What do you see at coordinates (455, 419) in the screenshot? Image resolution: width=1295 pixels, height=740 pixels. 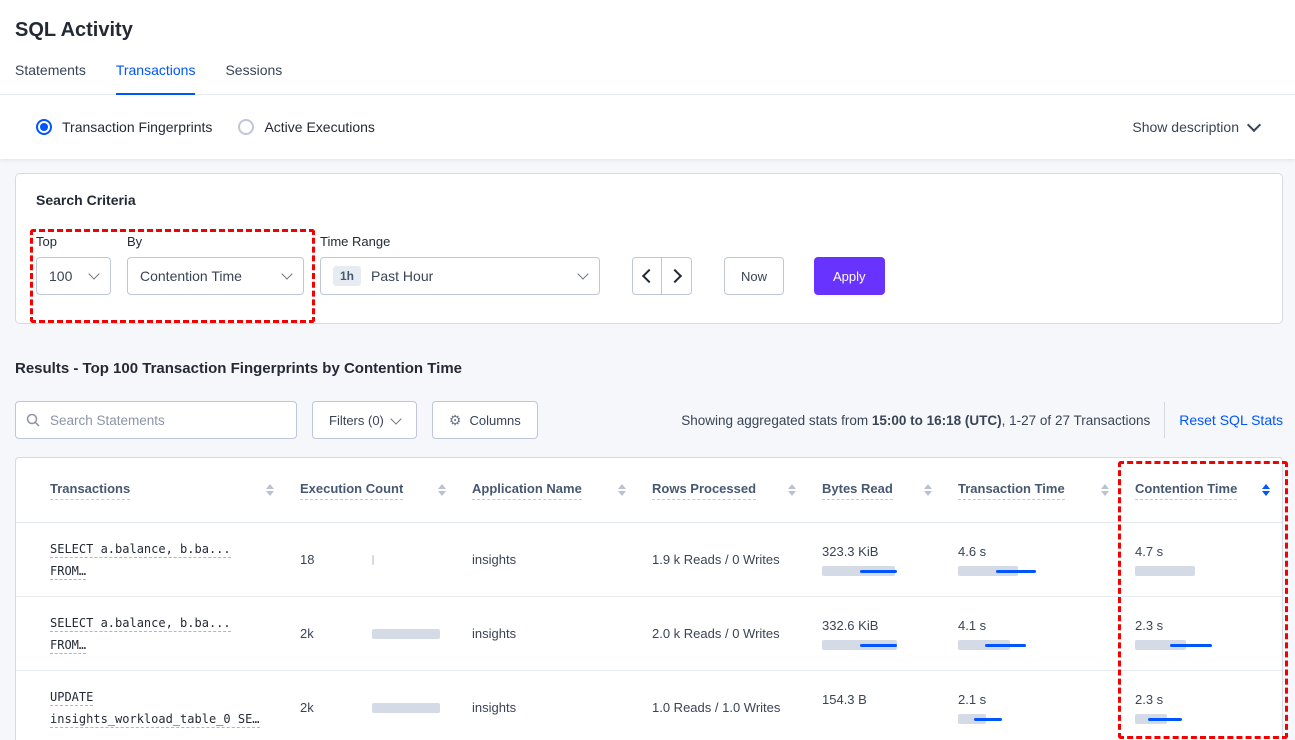 I see `gear-icon: ⚙` at bounding box center [455, 419].